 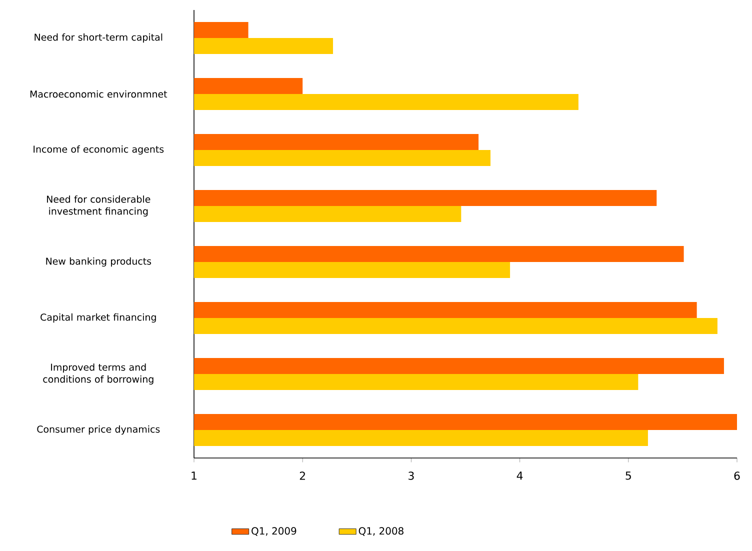 I want to click on x-tick-label: 3, so click(x=411, y=476).